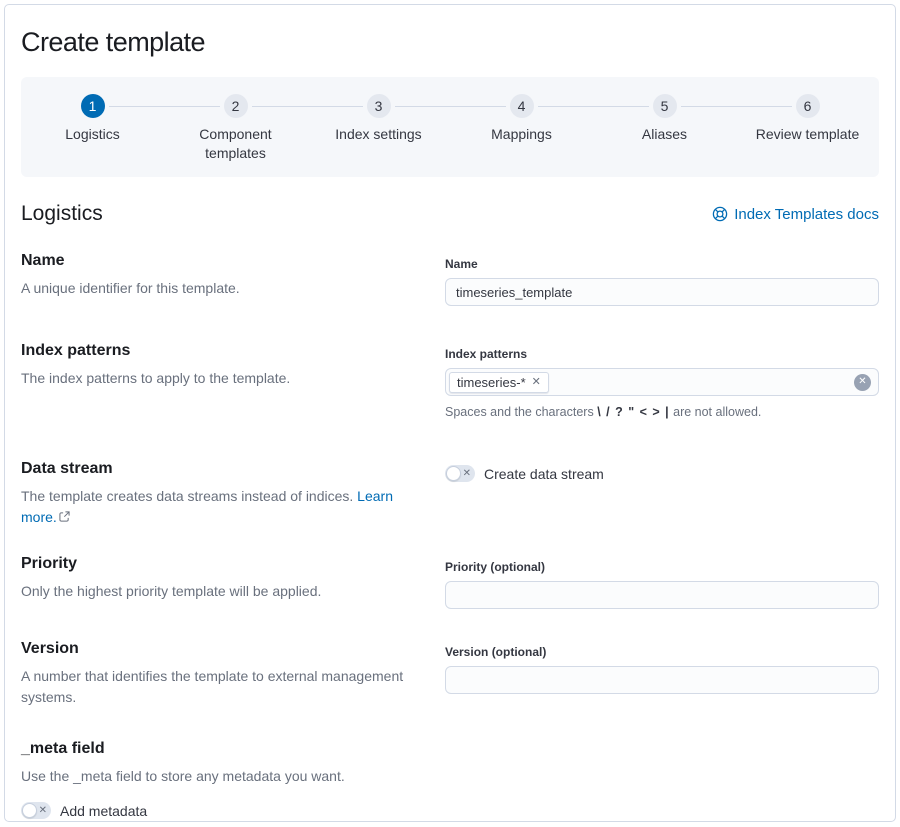 This screenshot has height=827, width=900. I want to click on add-metadata-toggle: ✕, so click(36, 810).